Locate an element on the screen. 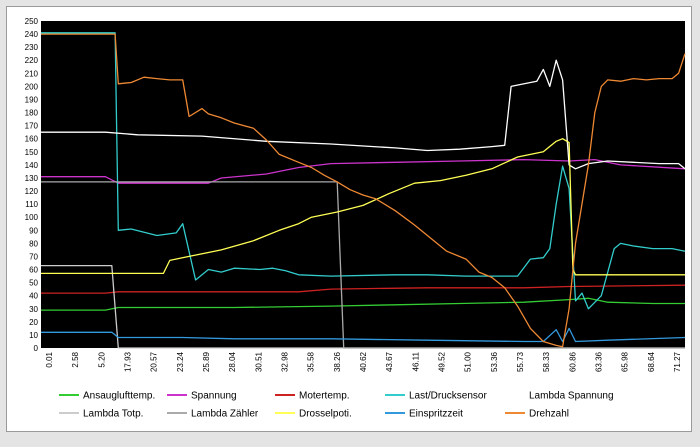 This screenshot has height=447, width=700. legend-item: Lambda Totp. is located at coordinates (101, 414).